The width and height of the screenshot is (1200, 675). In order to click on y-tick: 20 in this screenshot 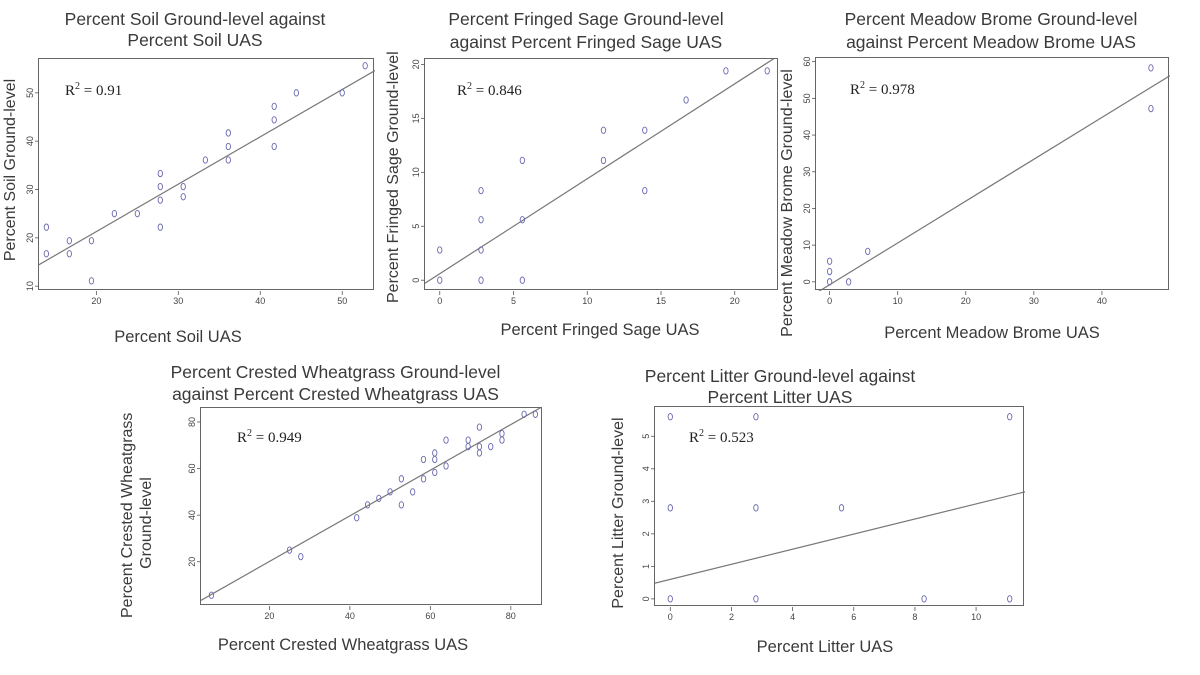, I will do `click(809, 208)`.